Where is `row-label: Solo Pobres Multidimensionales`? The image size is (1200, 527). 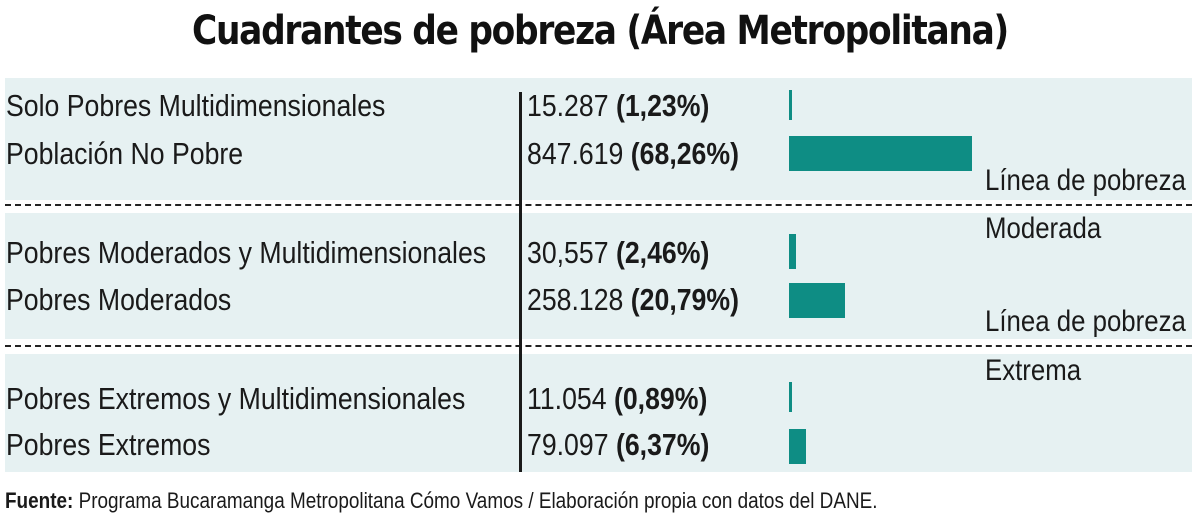
row-label: Solo Pobres Multidimensionales is located at coordinates (196, 105).